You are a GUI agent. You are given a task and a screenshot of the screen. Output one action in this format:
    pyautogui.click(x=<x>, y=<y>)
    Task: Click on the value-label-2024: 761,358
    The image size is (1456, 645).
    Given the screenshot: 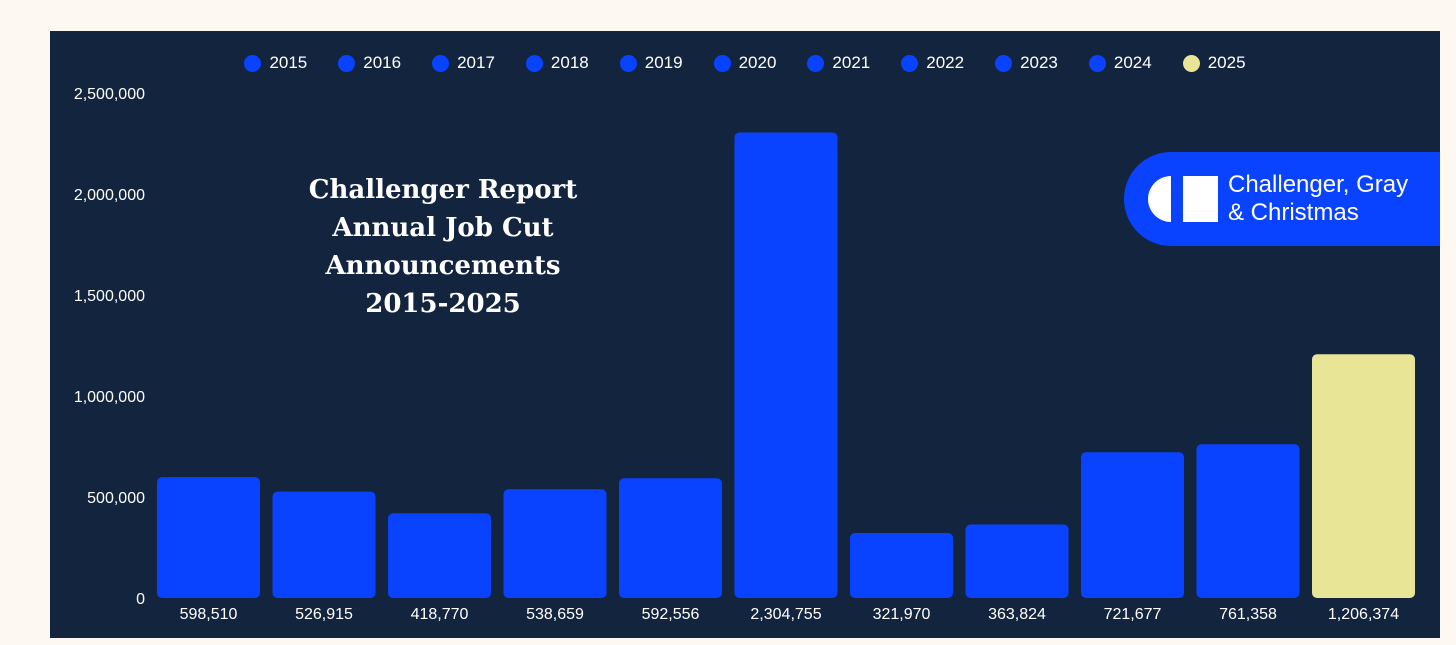 What is the action you would take?
    pyautogui.click(x=1248, y=614)
    